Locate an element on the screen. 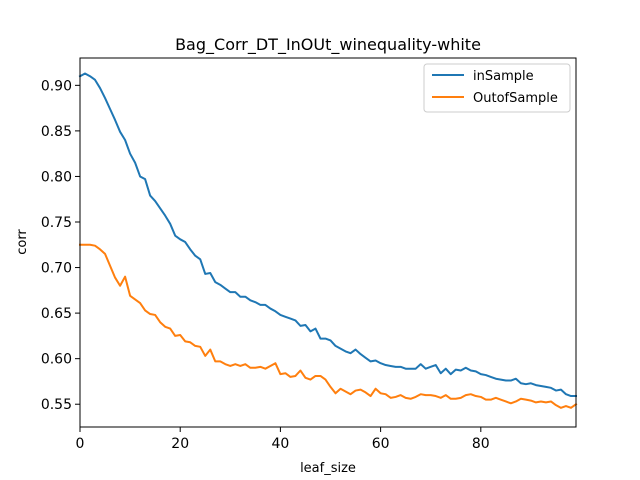 This screenshot has width=640, height=480. y-tick-label: 0.60 is located at coordinates (56, 360).